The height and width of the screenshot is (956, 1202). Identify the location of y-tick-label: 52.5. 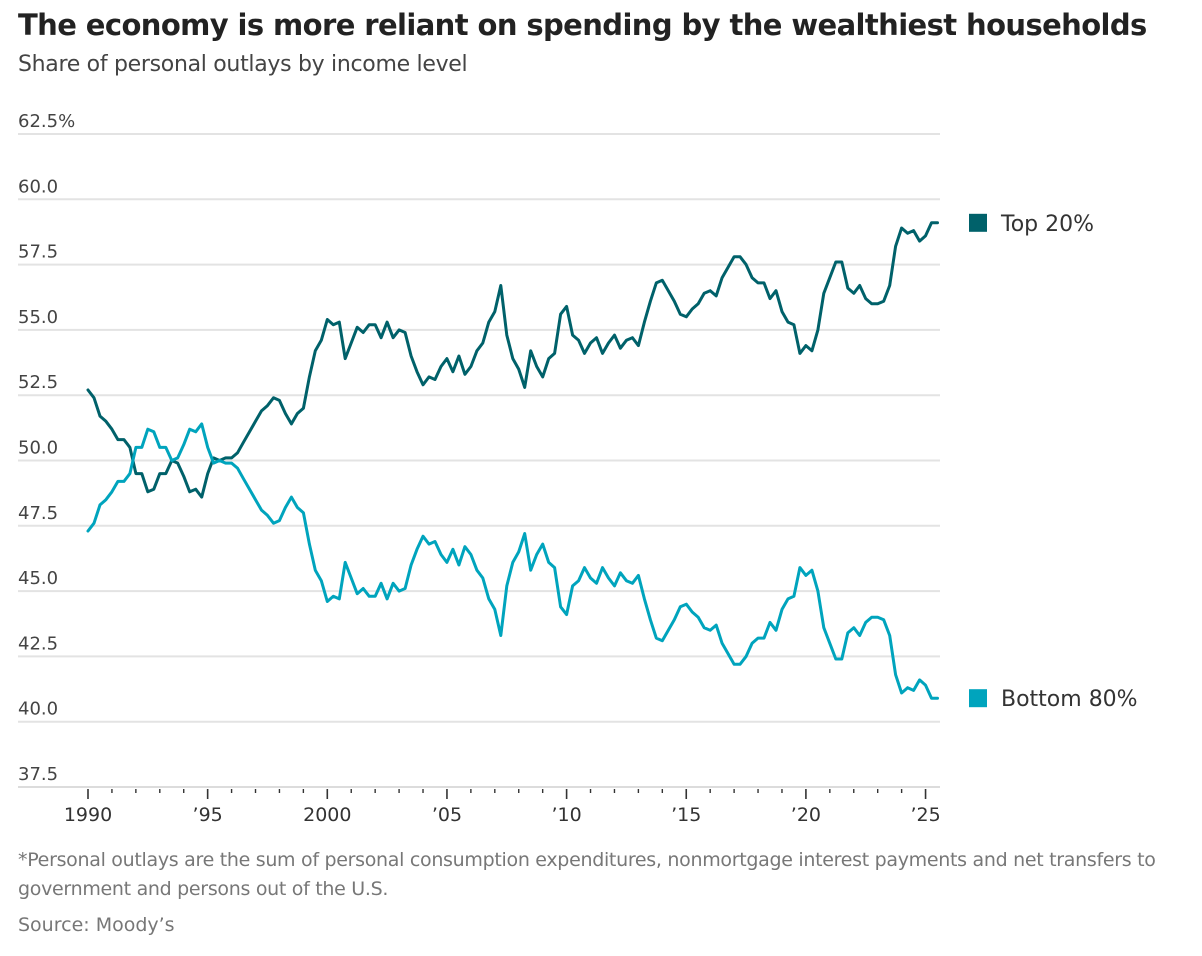
(38, 382).